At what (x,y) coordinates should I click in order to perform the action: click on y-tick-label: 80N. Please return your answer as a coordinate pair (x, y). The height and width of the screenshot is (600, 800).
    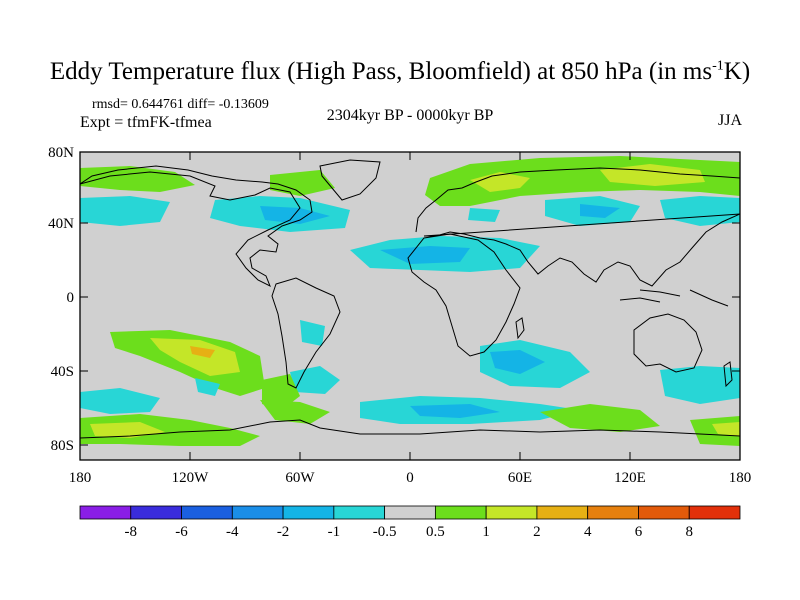
    Looking at the image, I should click on (61, 153).